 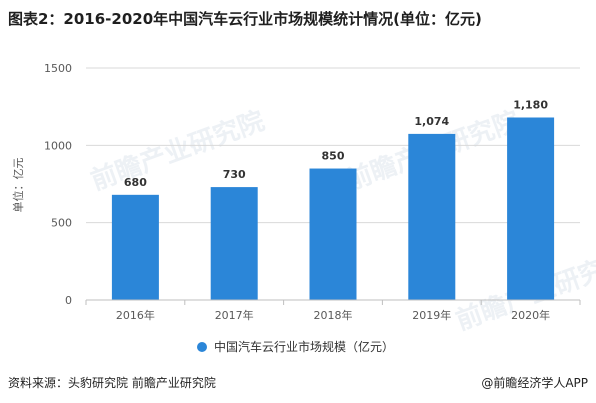 What do you see at coordinates (431, 315) in the screenshot?
I see `x-tick-label: 2019年` at bounding box center [431, 315].